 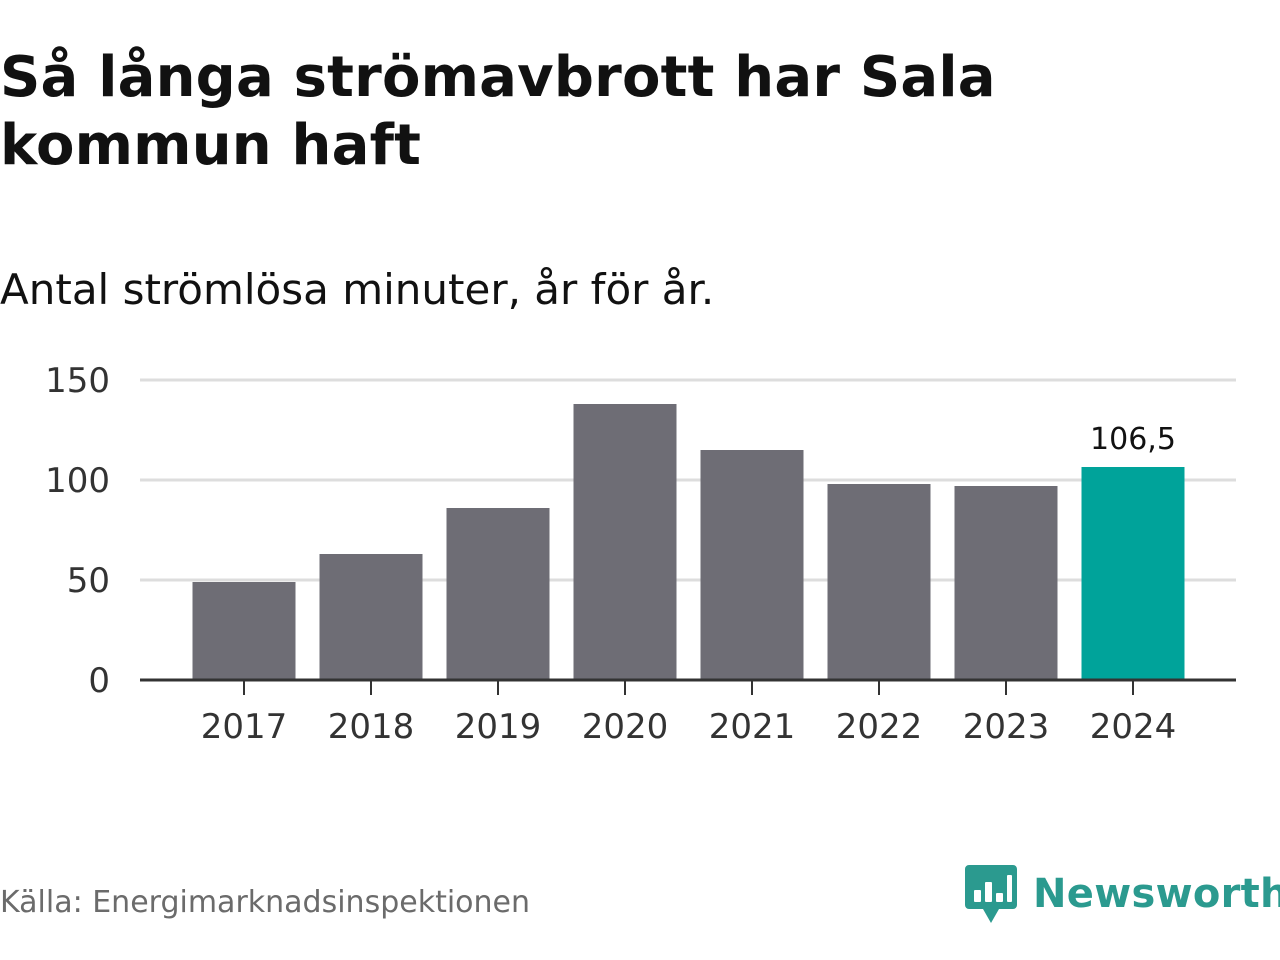 I want to click on chart-subtitle: Antal strömlösa minuter, år för år., so click(x=357, y=289).